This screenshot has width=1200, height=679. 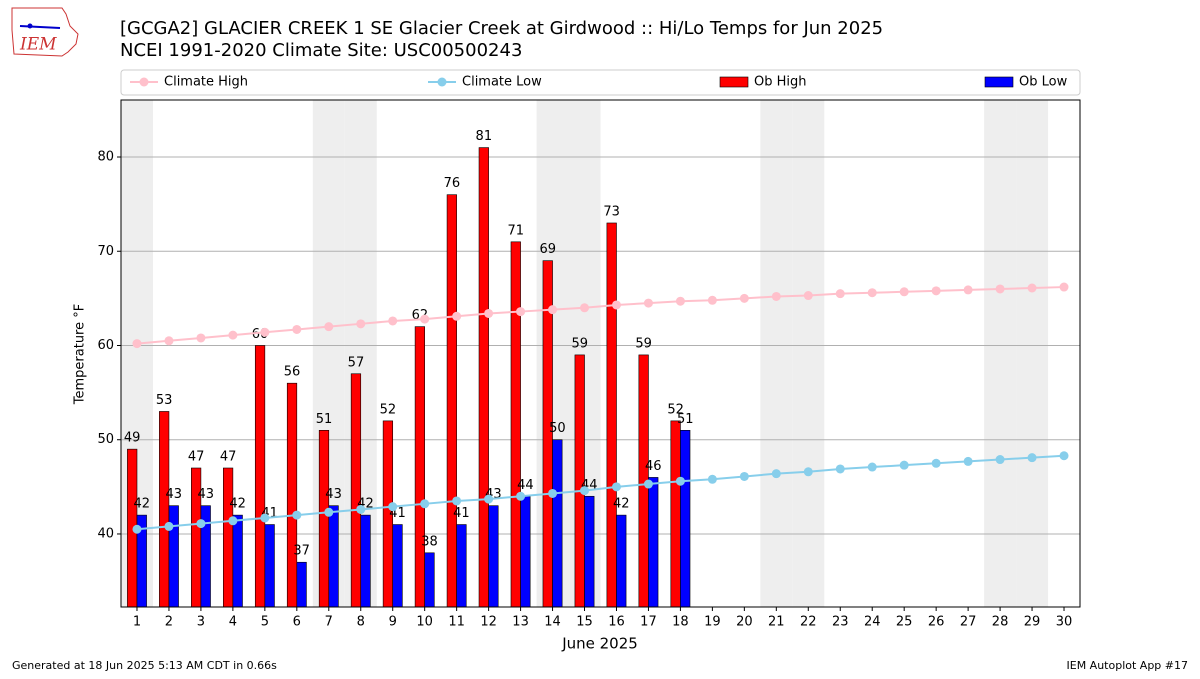 What do you see at coordinates (484, 136) in the screenshot?
I see `data-label: 81` at bounding box center [484, 136].